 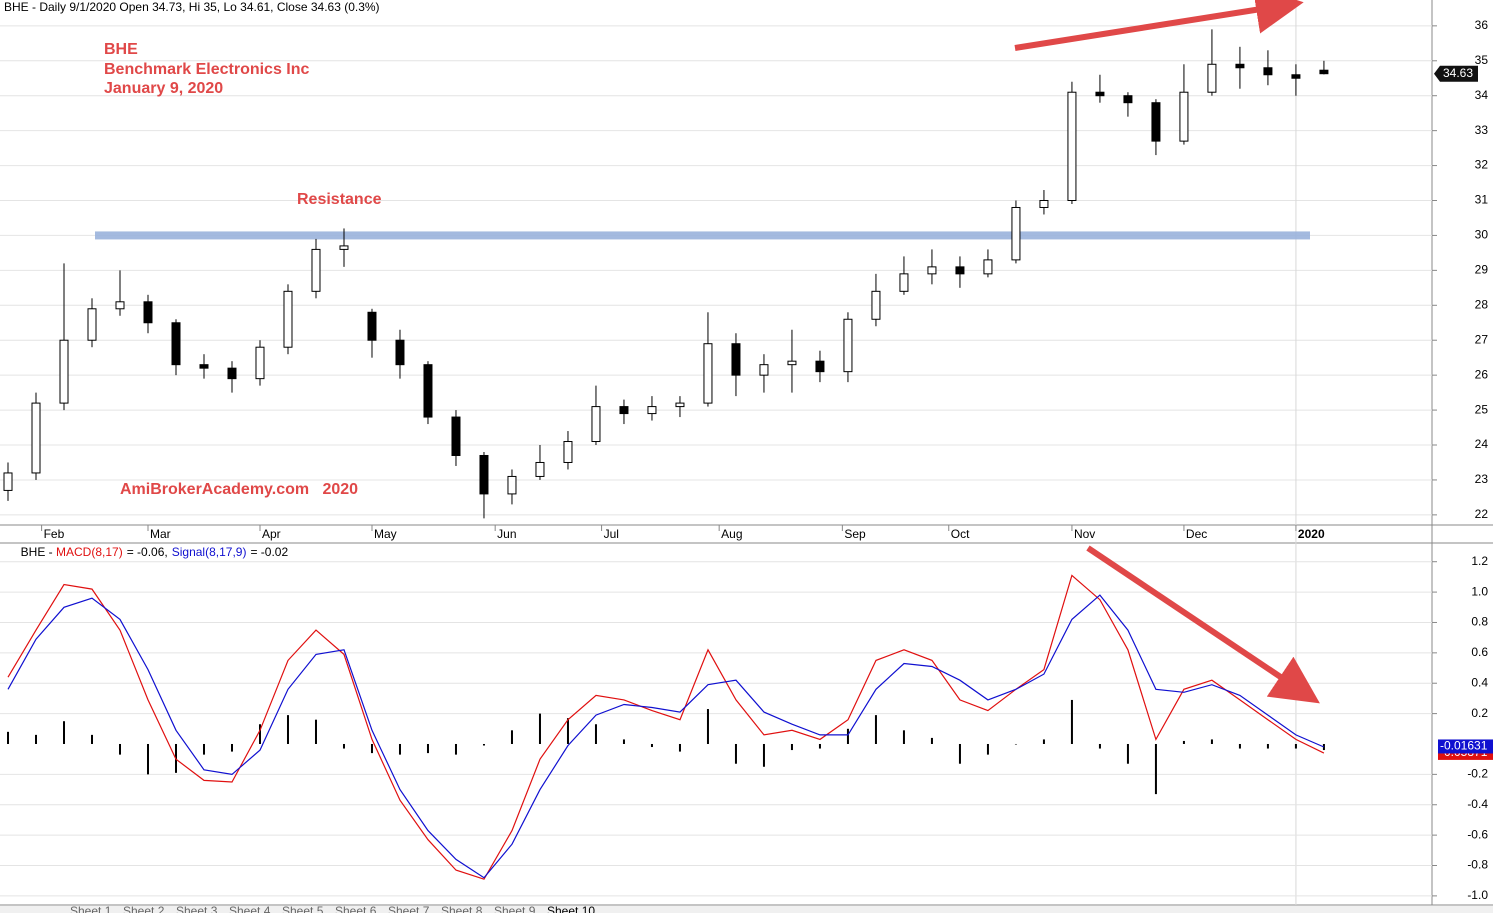 What do you see at coordinates (356, 908) in the screenshot?
I see `sheet-tab: Sheet 6` at bounding box center [356, 908].